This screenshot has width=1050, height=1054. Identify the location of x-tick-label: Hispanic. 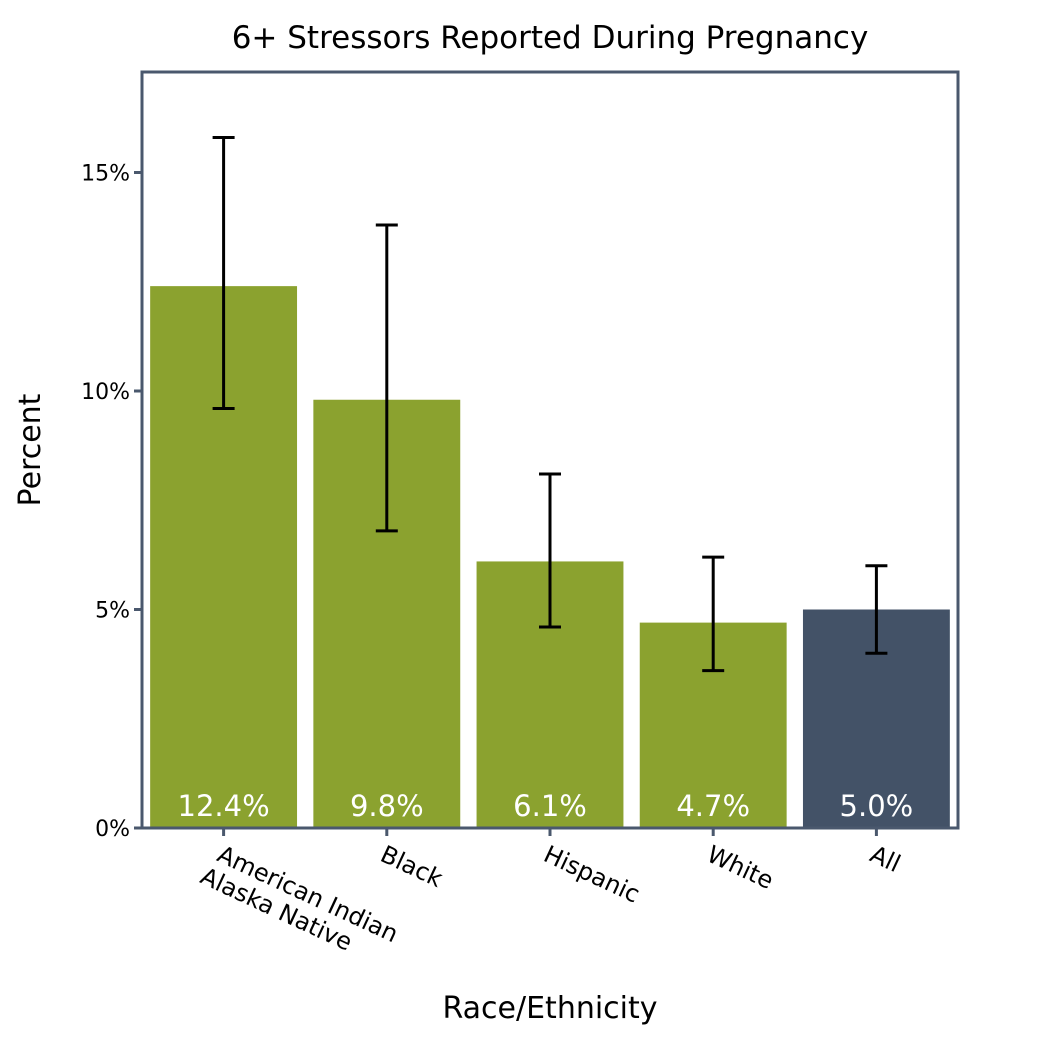
(591, 874).